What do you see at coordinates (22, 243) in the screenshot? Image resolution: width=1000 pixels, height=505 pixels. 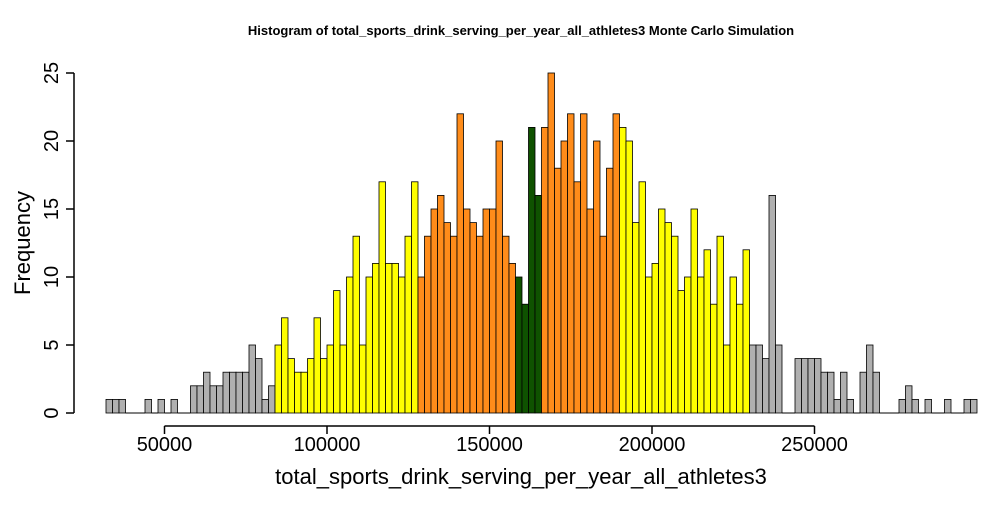 I see `y-axis-label: Frequency` at bounding box center [22, 243].